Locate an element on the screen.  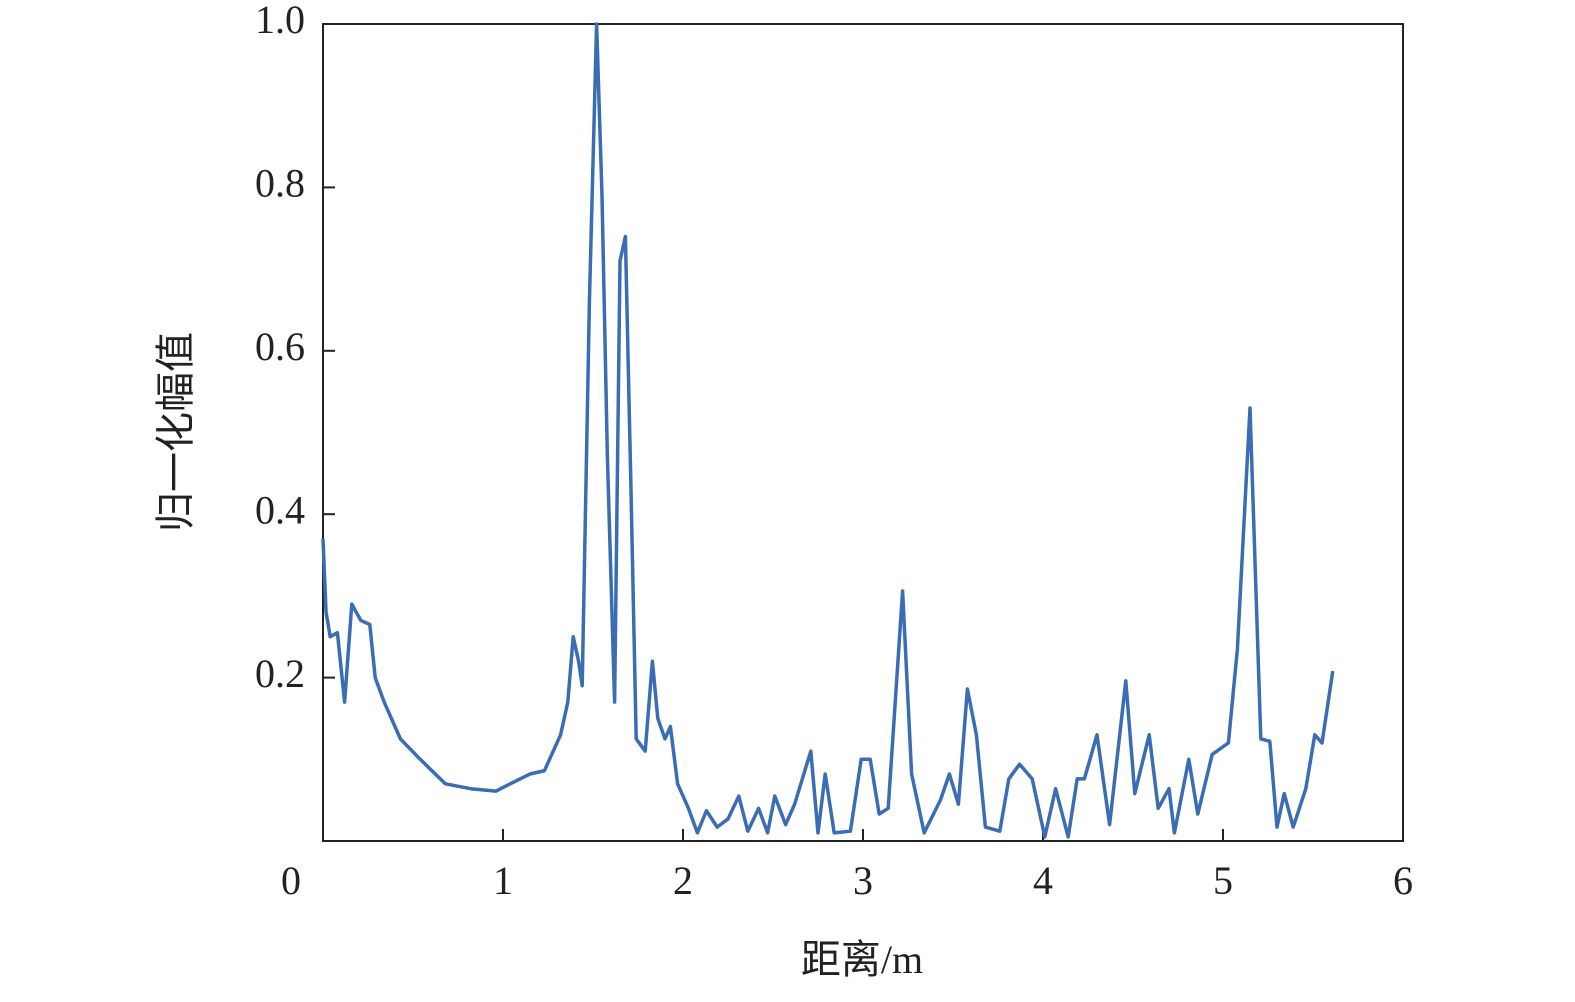
y-tick-label: 1.0 is located at coordinates (280, 21).